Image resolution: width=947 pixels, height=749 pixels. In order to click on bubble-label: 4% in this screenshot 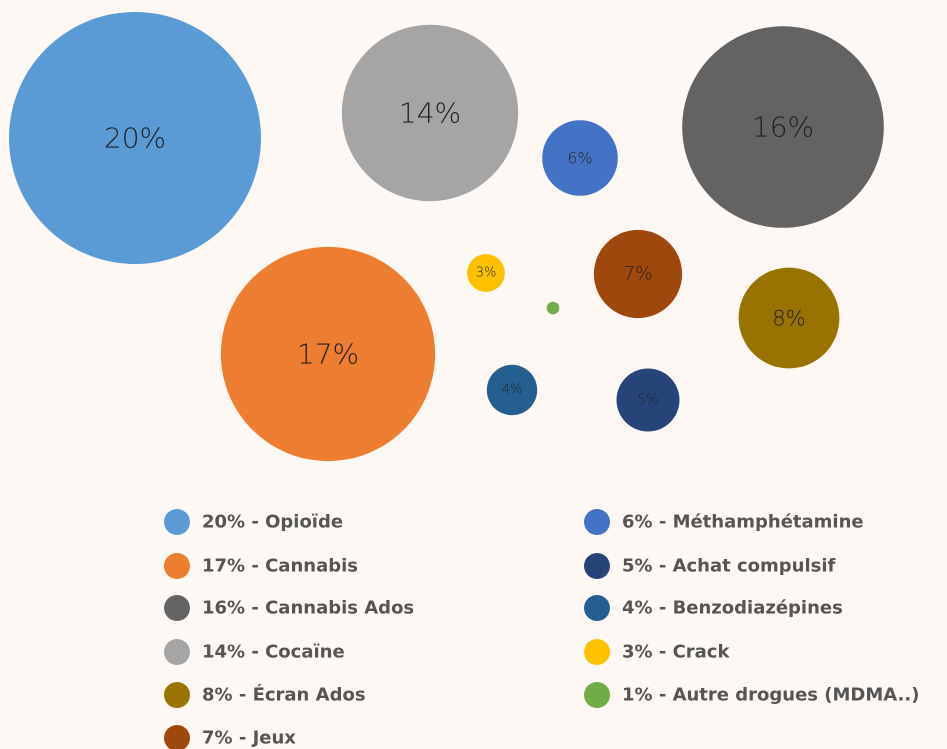, I will do `click(512, 390)`.